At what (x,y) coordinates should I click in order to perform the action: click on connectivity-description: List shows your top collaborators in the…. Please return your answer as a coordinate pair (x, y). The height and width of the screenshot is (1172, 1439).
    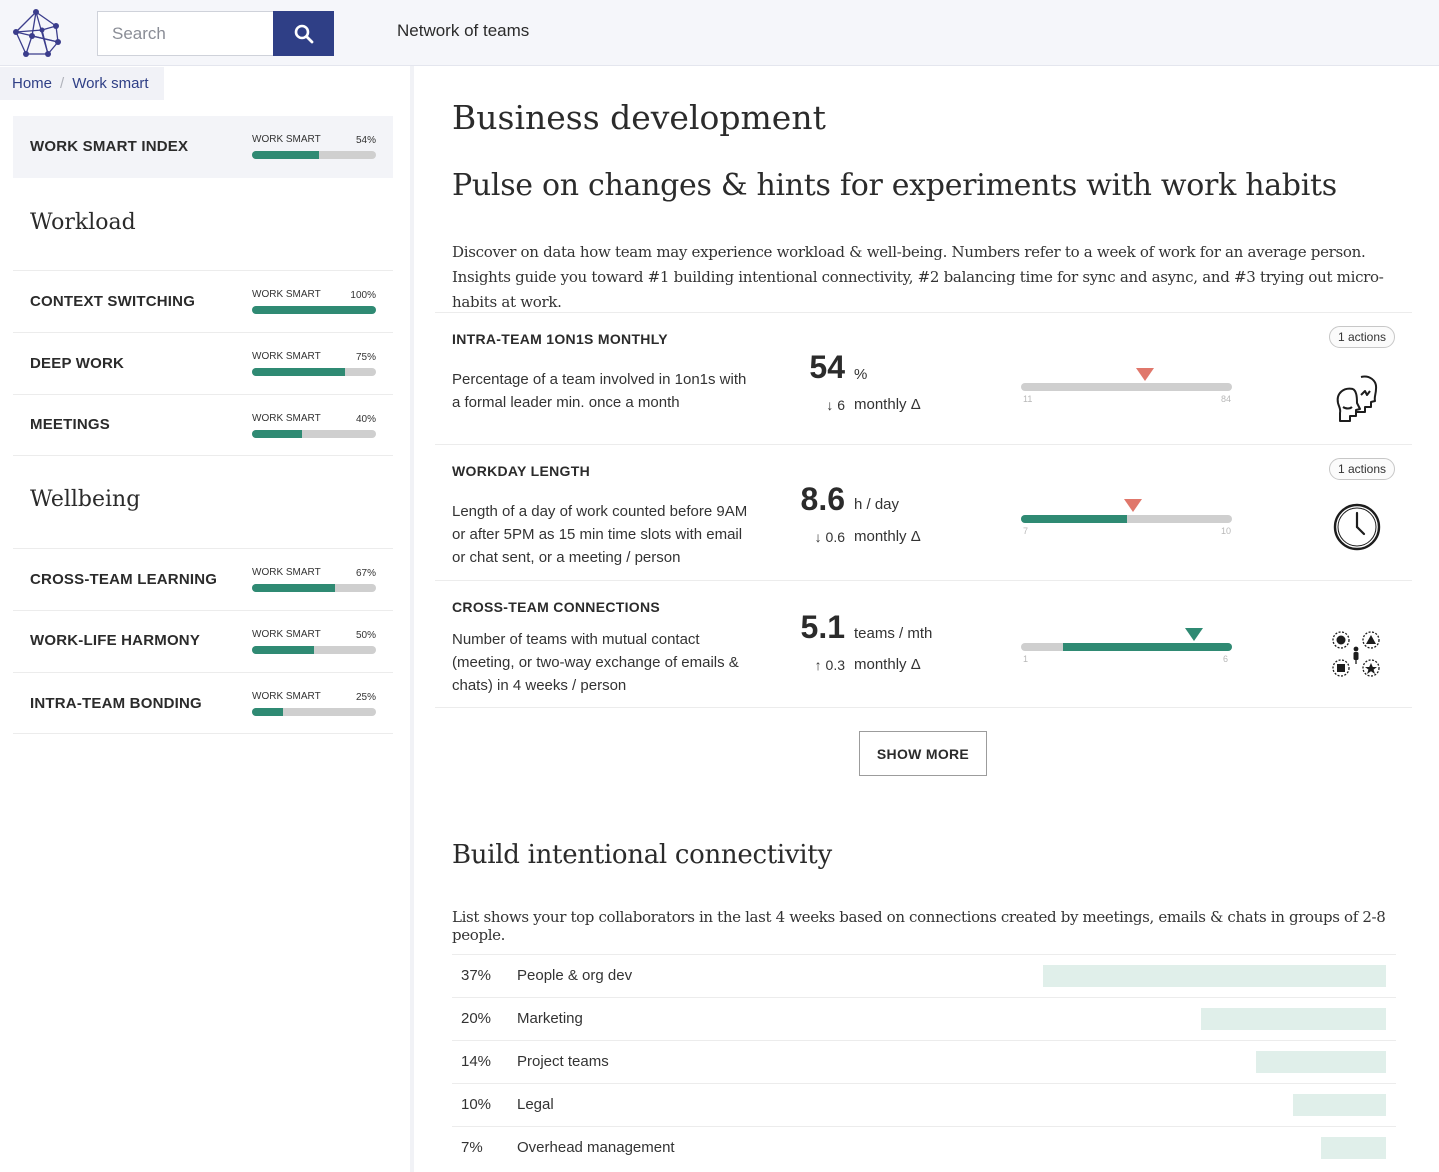
    Looking at the image, I should click on (919, 926).